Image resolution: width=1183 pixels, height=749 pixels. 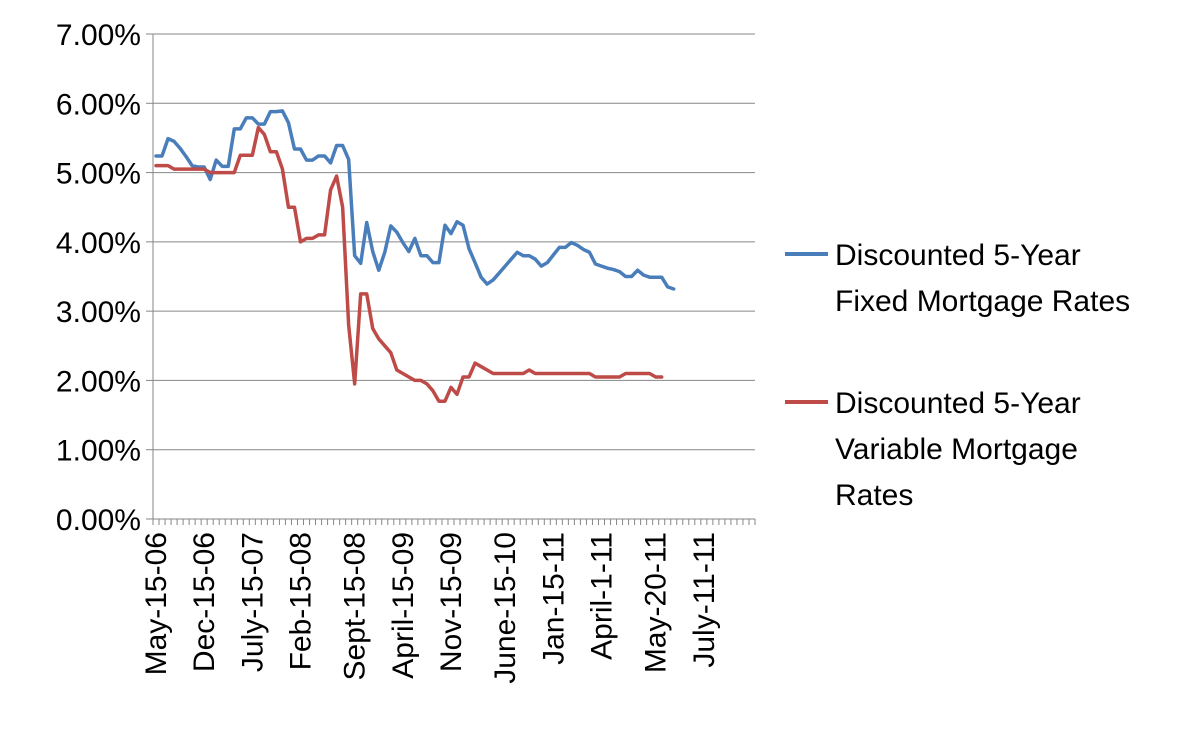 I want to click on x-tick-label: May-15-06, so click(x=156, y=603).